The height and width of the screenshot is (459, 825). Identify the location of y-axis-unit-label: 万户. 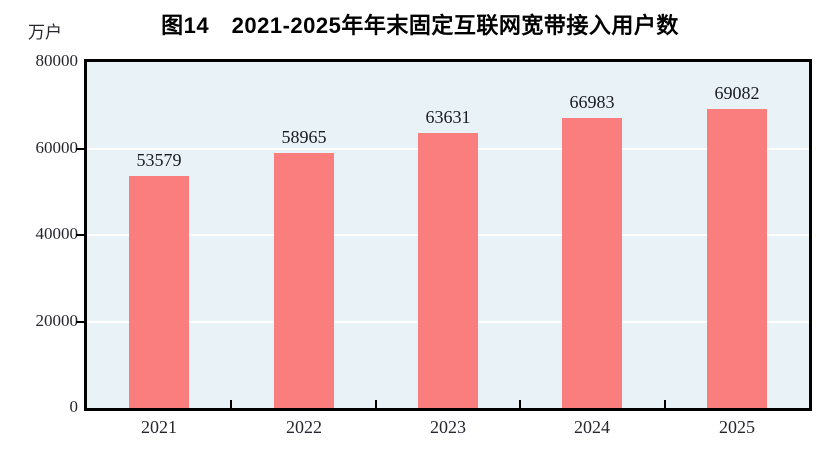
(45, 32).